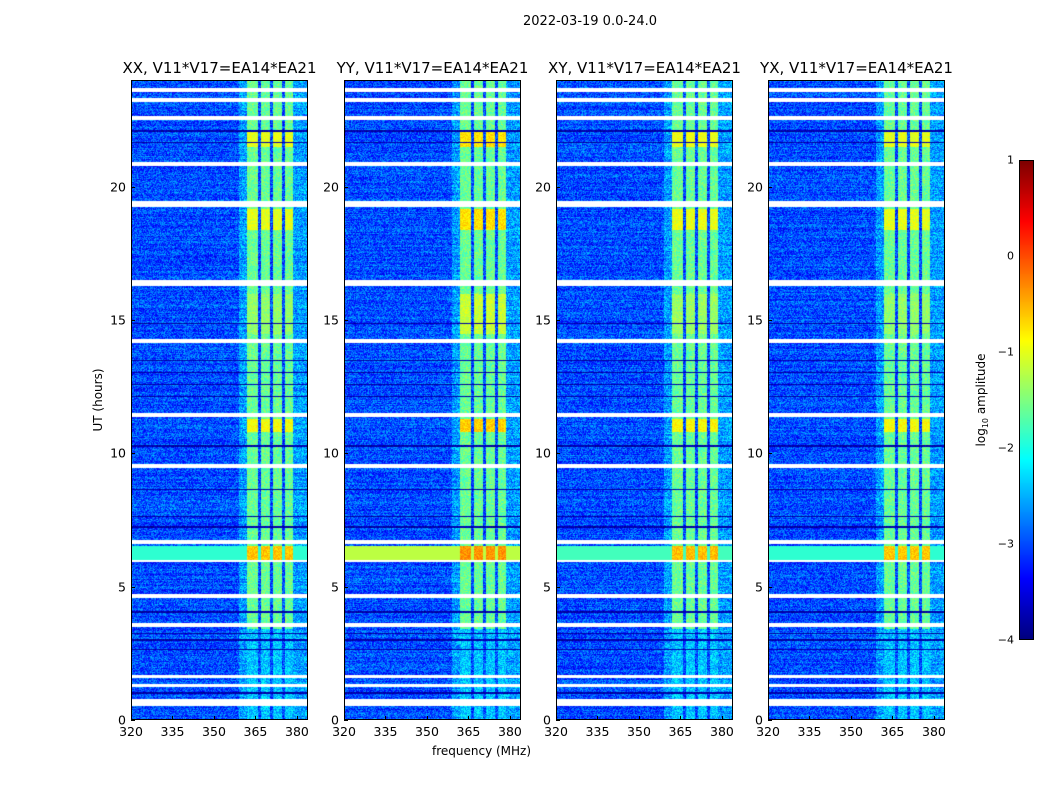 This screenshot has height=800, width=1050. Describe the element at coordinates (1005, 448) in the screenshot. I see `colorbar-tick-label: −2` at that location.